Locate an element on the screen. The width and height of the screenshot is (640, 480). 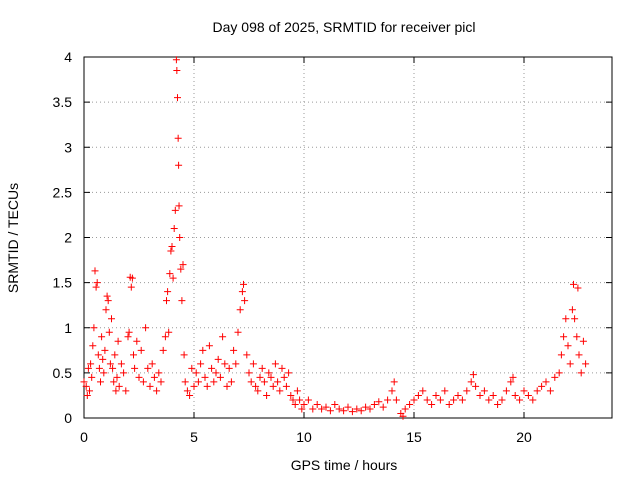
x-tick-label: 10 is located at coordinates (304, 437).